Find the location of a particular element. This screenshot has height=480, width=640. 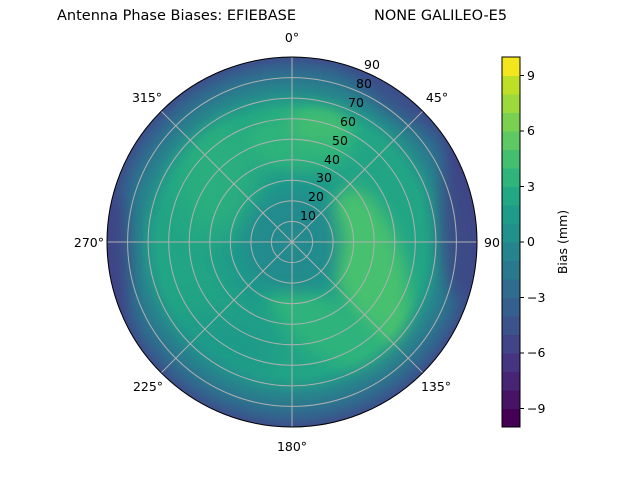

colorbar is located at coordinates (511, 242).